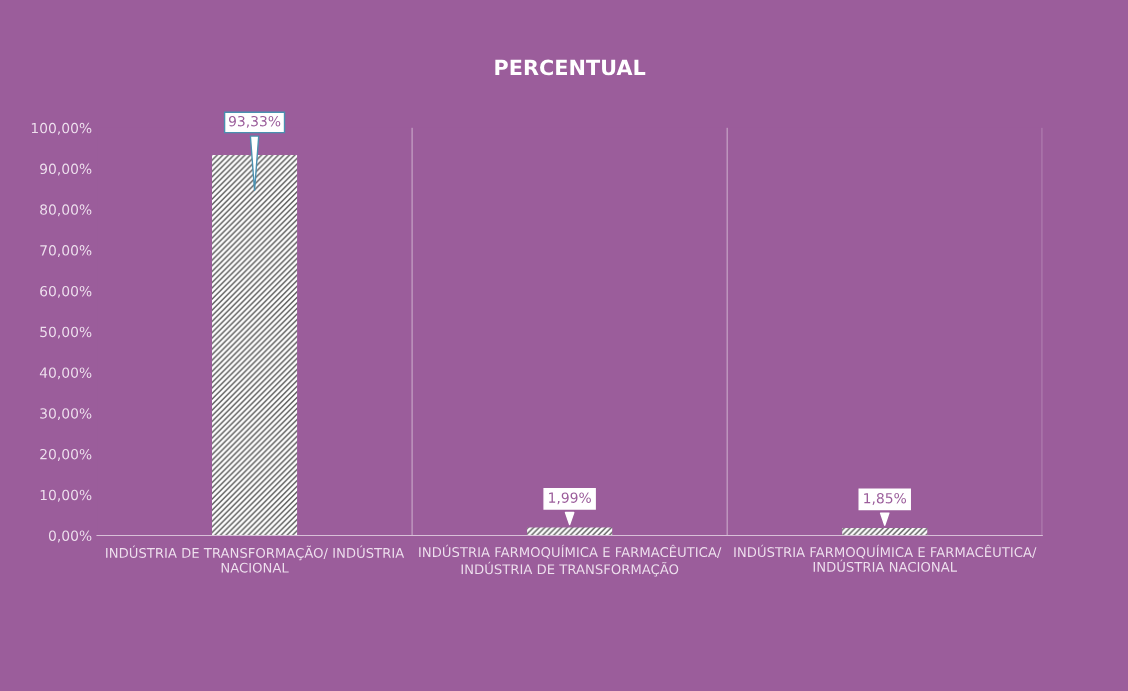 The image size is (1128, 691). What do you see at coordinates (254, 121) in the screenshot?
I see `data-label: 93,33%` at bounding box center [254, 121].